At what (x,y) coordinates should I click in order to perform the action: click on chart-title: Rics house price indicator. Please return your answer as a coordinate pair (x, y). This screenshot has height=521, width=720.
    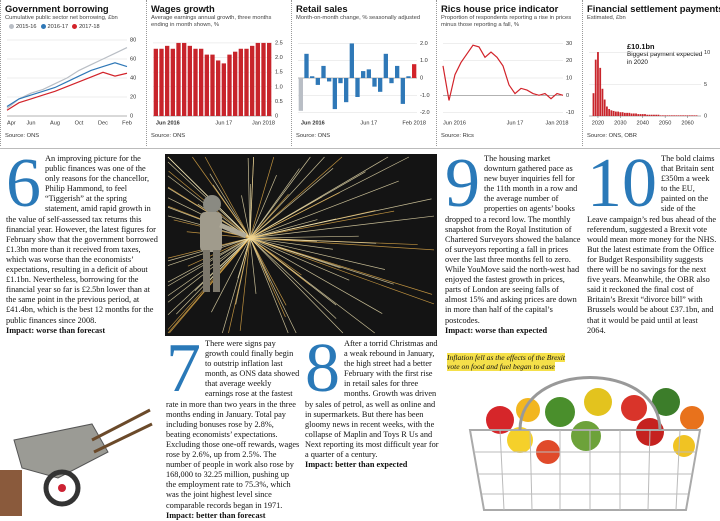
    Looking at the image, I should click on (500, 8).